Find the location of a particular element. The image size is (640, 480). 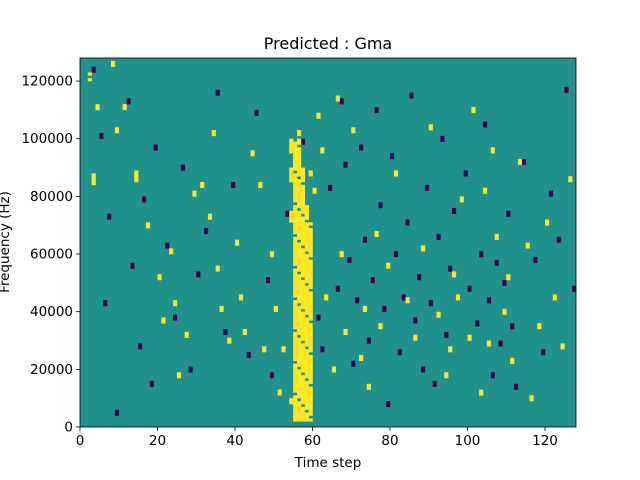

y-axis-label: Frequency (Hz) is located at coordinates (6, 242).